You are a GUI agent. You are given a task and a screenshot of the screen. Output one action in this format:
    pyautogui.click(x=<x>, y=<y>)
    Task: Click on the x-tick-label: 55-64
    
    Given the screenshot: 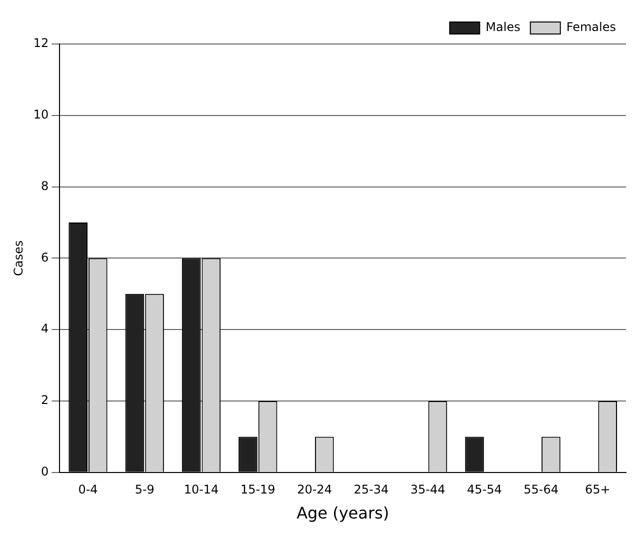 What is the action you would take?
    pyautogui.click(x=541, y=489)
    